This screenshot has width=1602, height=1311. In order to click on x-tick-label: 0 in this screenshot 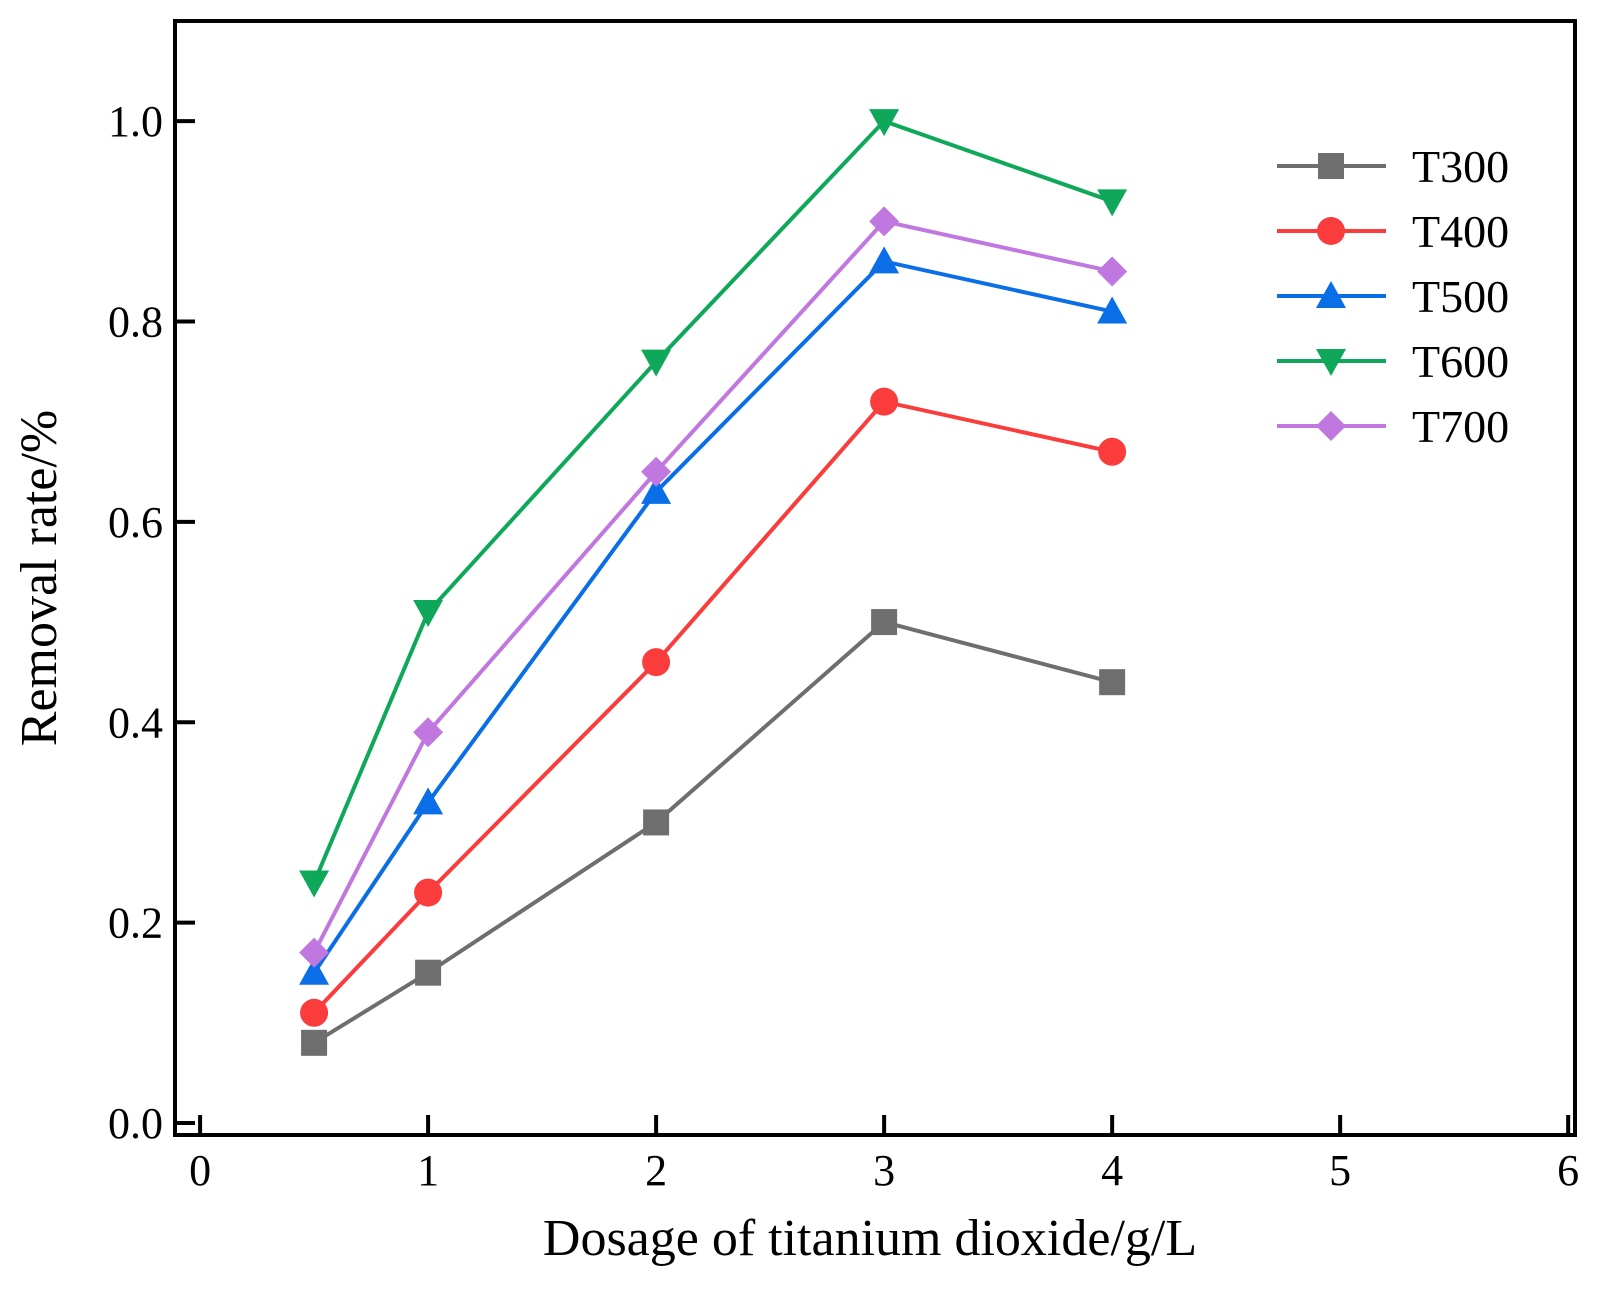, I will do `click(200, 1170)`.